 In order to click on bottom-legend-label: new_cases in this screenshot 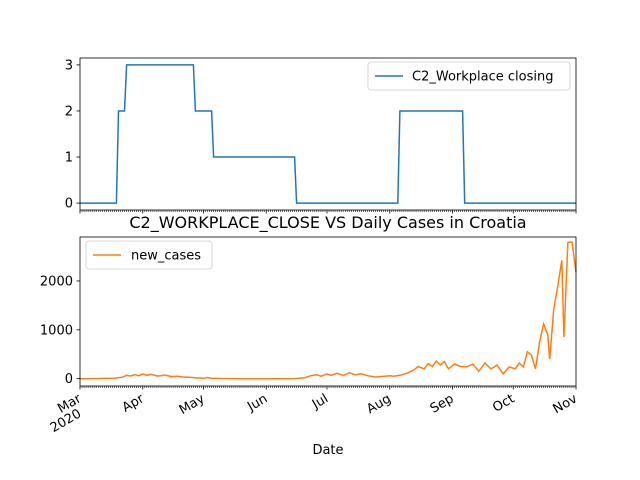, I will do `click(166, 256)`.